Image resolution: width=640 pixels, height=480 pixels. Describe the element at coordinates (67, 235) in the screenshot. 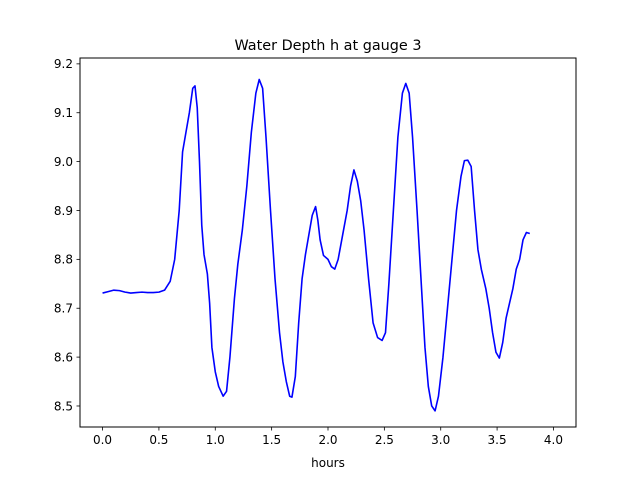

I see `y-axis: 8.5 8.6 8.7 8.8 8.9 9.0 9.1 9.2` at that location.